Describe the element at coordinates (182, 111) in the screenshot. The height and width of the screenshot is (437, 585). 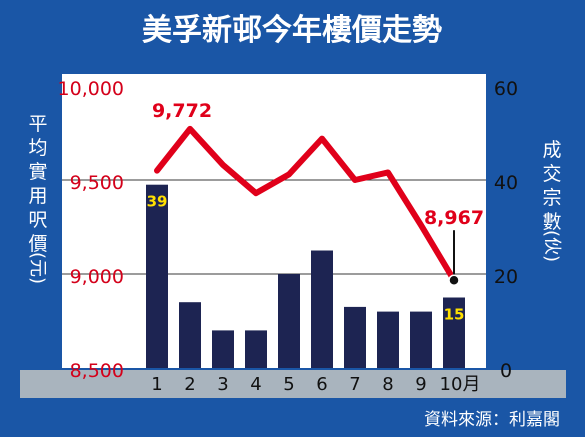
I see `price-value-label: 9,772` at that location.